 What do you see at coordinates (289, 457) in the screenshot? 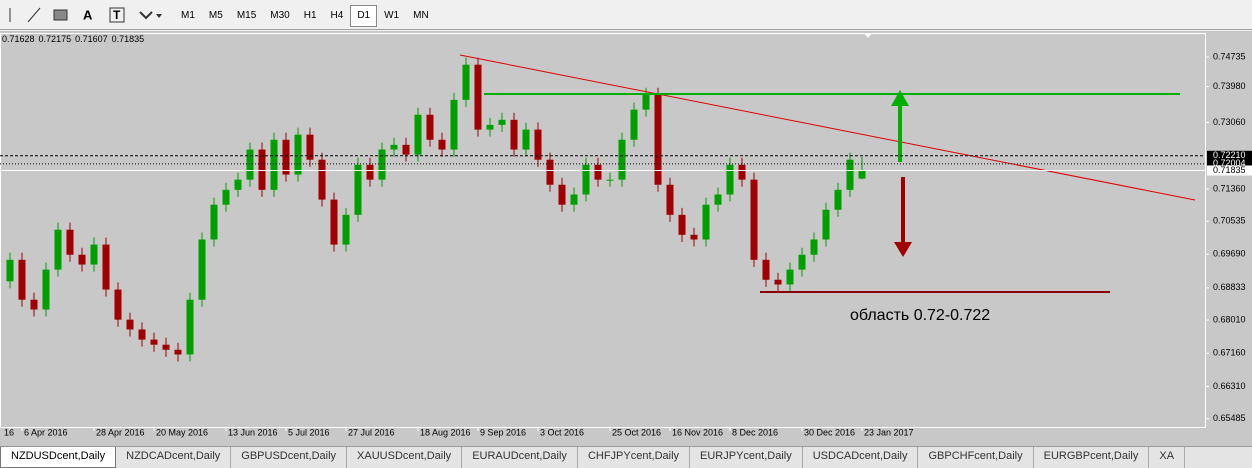
I see `chart-tab: GBPUSDcent,Daily` at bounding box center [289, 457].